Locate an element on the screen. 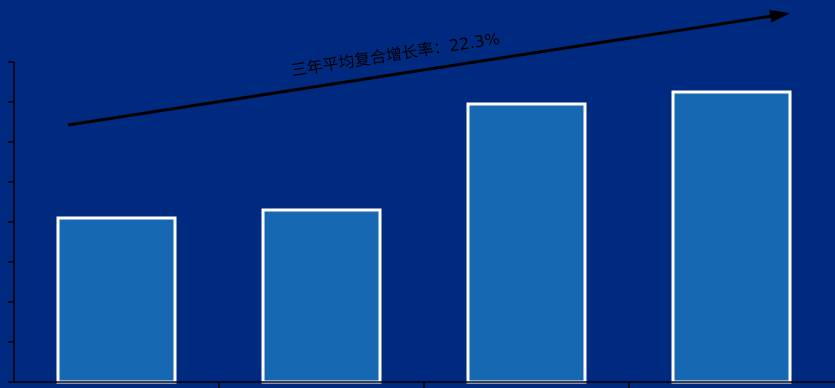 This screenshot has width=835, height=388. trend-arrow-head is located at coordinates (779, 16).